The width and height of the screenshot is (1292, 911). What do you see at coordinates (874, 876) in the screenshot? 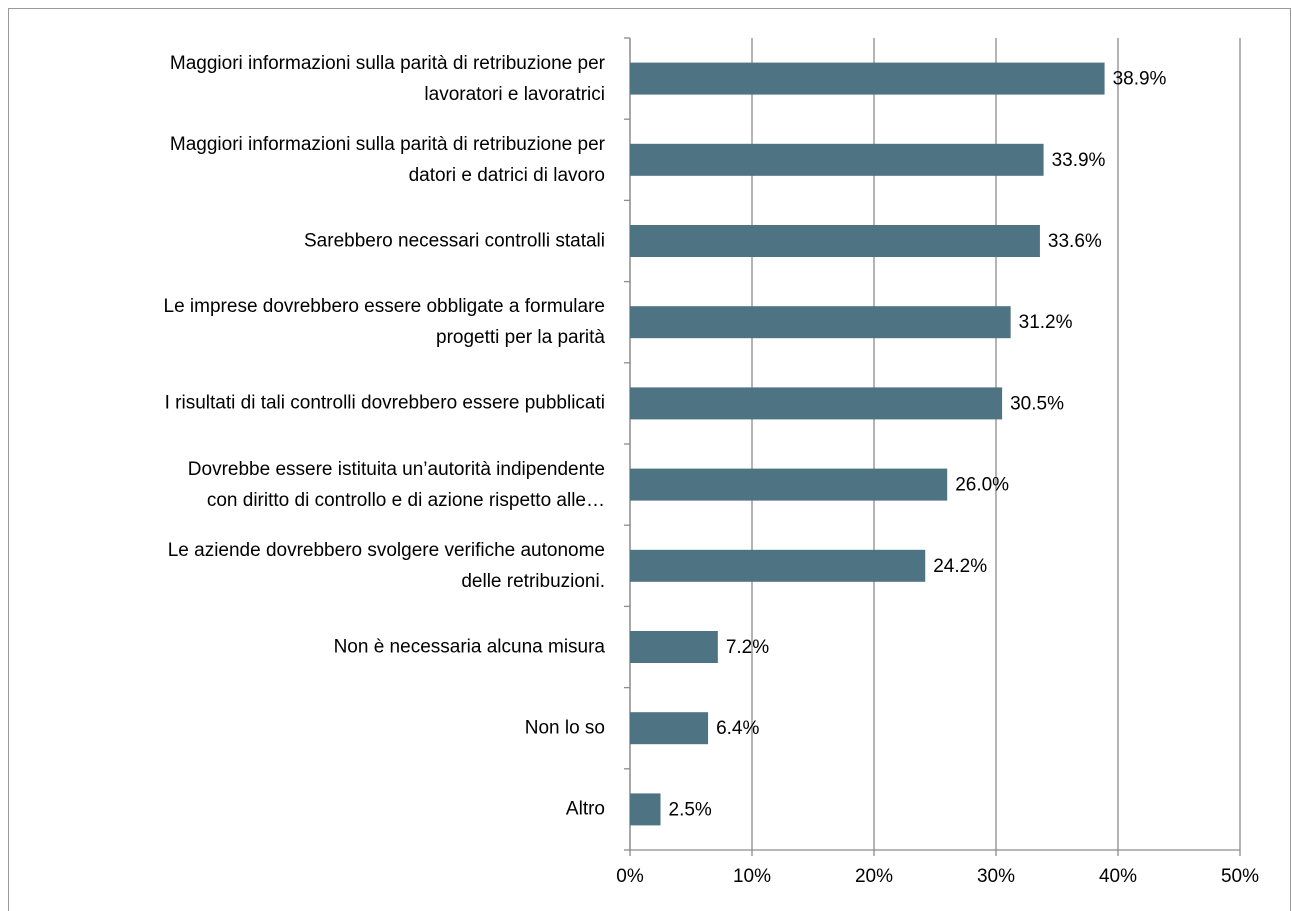
I see `x-tick-label: 20%` at bounding box center [874, 876].